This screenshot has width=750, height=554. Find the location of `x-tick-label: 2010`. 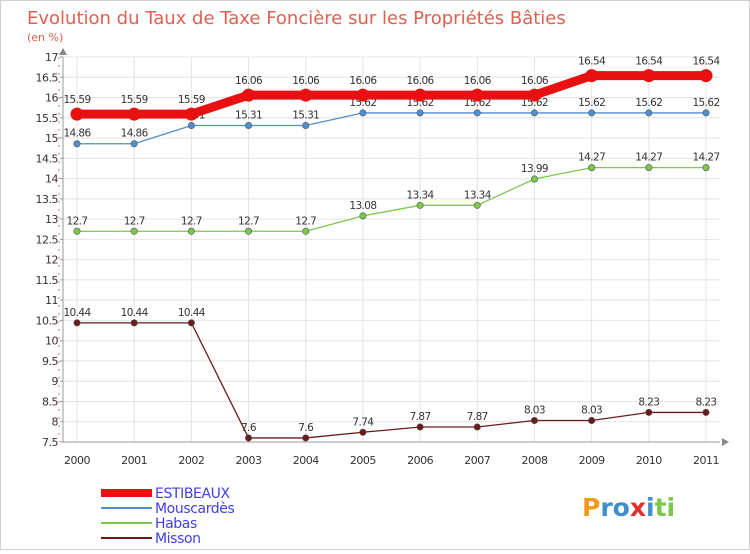

x-tick-label: 2010 is located at coordinates (649, 460).